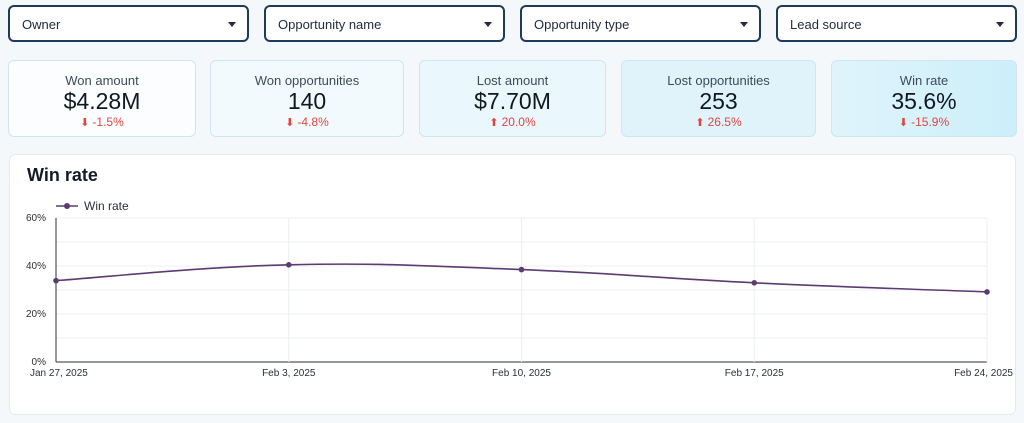  I want to click on y-tick-label: 60%, so click(36, 218).